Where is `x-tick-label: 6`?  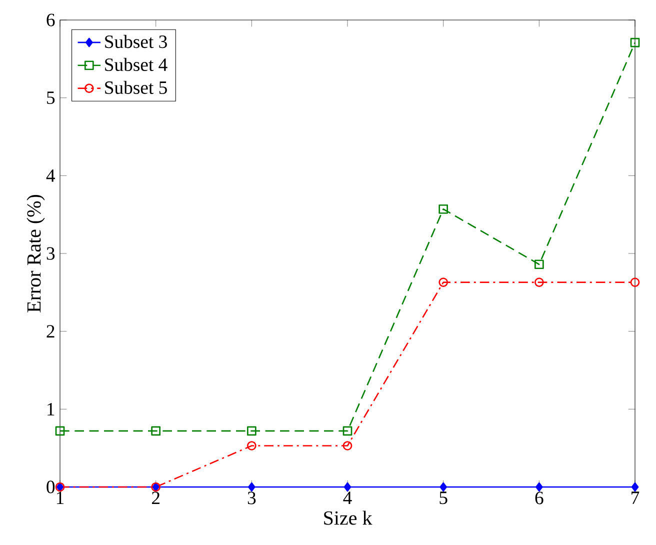
x-tick-label: 6 is located at coordinates (539, 498).